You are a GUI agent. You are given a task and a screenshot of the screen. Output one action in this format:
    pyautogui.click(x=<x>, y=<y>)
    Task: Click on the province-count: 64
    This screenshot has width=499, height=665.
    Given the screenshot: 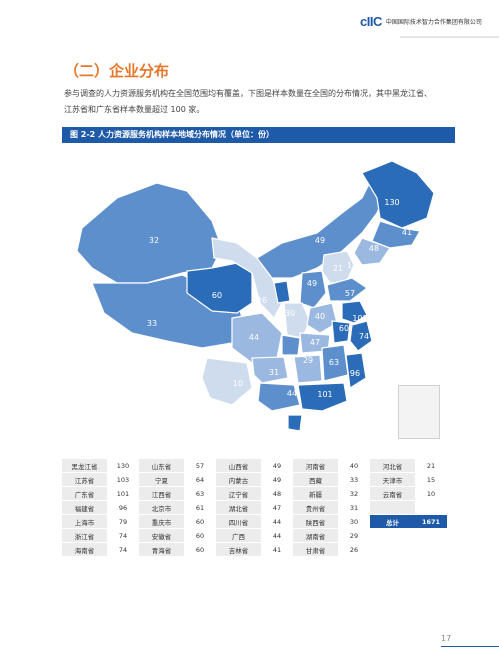 What is the action you would take?
    pyautogui.click(x=200, y=479)
    